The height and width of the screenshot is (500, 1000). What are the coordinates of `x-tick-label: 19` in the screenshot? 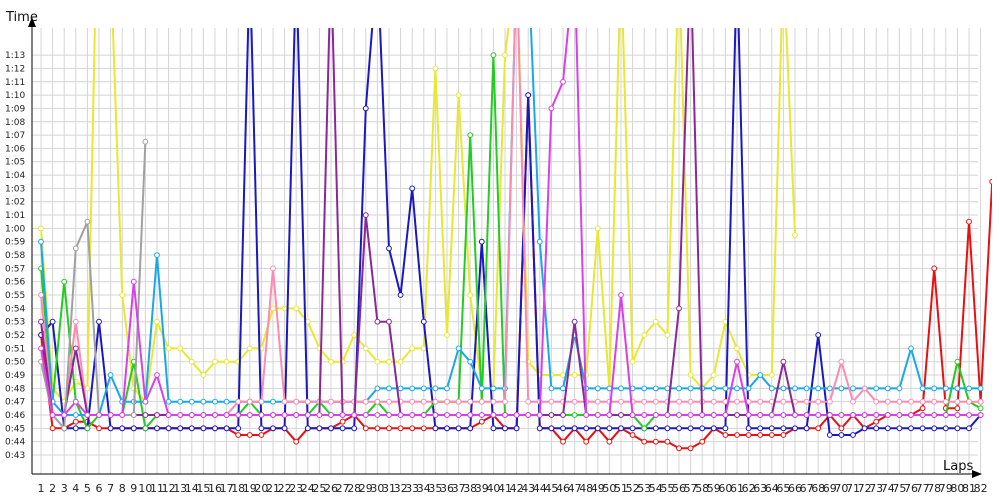 It's located at (250, 488).